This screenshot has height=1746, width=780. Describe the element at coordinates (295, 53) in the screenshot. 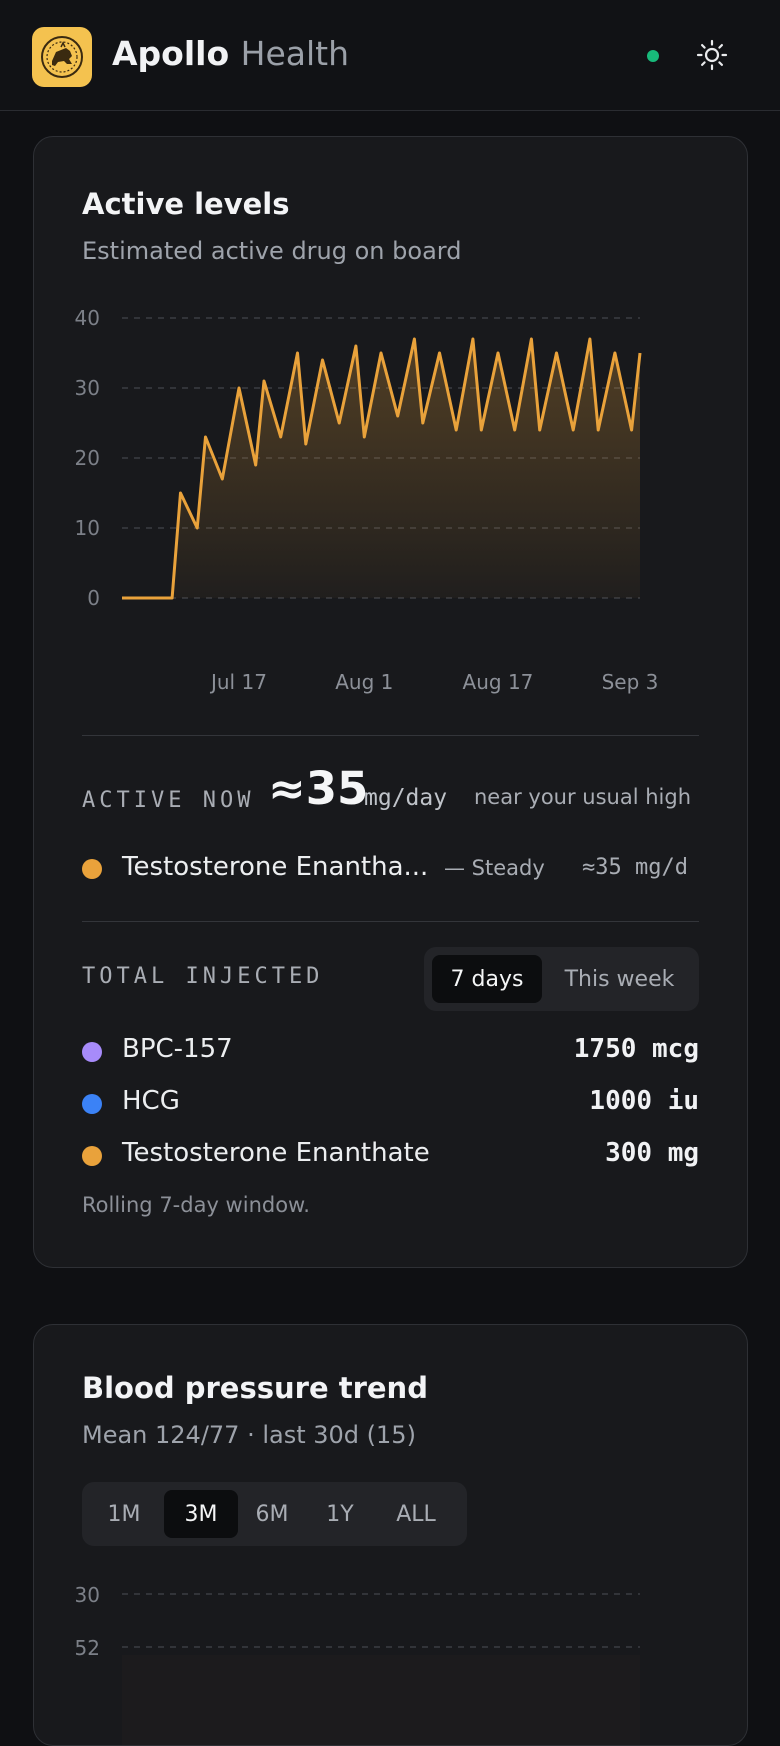

I see `brand-sub: Health` at that location.